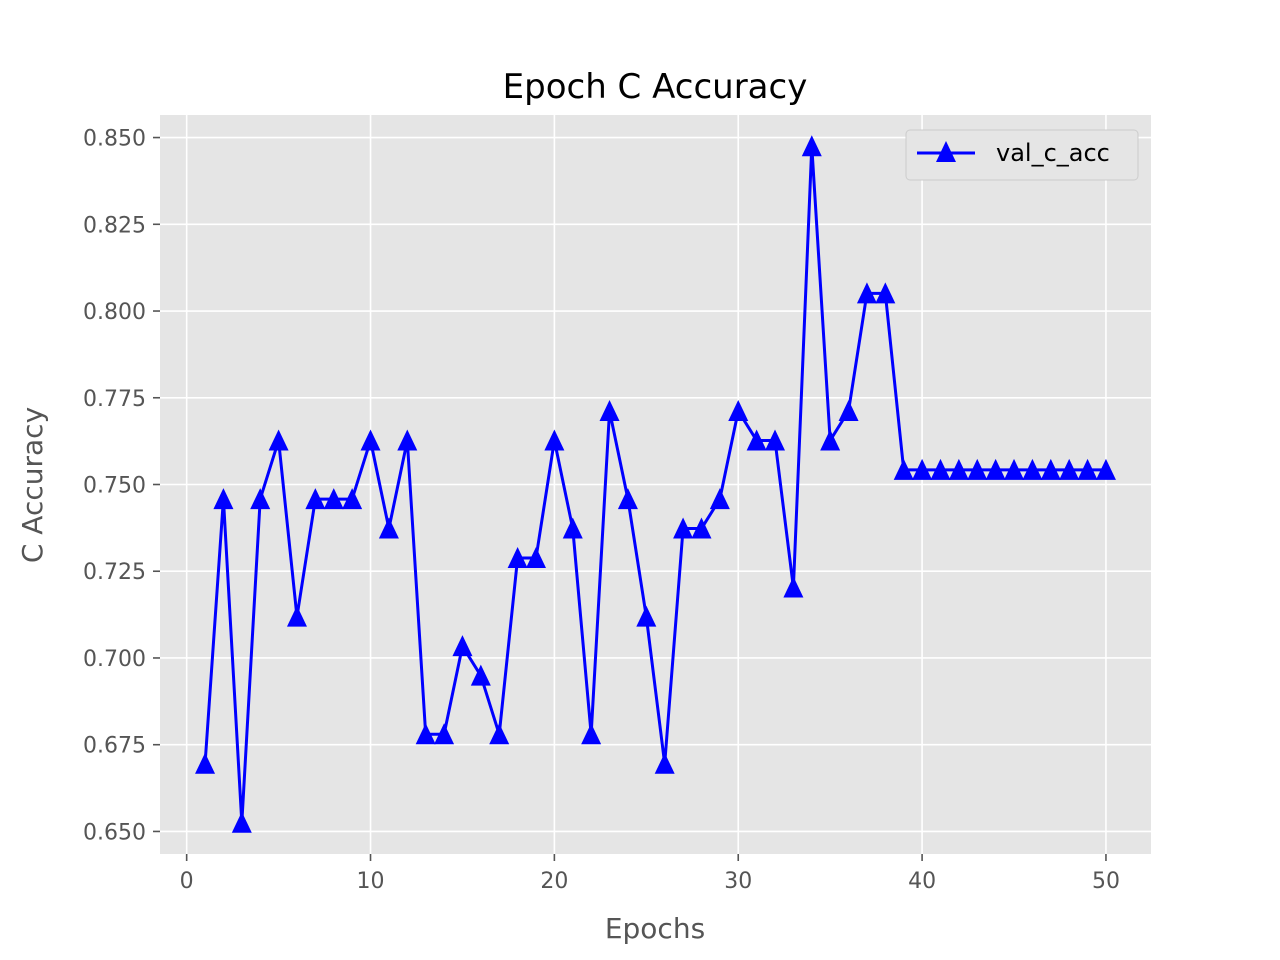 The height and width of the screenshot is (960, 1280). I want to click on x-tick-label: 10, so click(371, 881).